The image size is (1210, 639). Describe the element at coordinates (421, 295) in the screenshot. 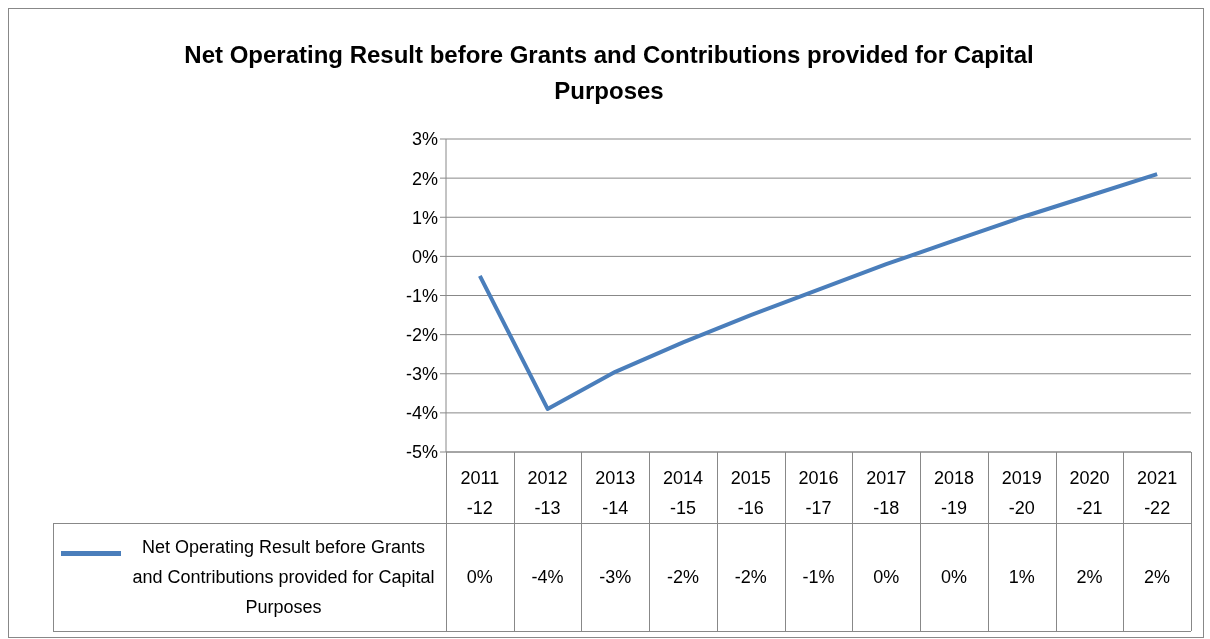

I see `y-tick-label: -1%` at that location.